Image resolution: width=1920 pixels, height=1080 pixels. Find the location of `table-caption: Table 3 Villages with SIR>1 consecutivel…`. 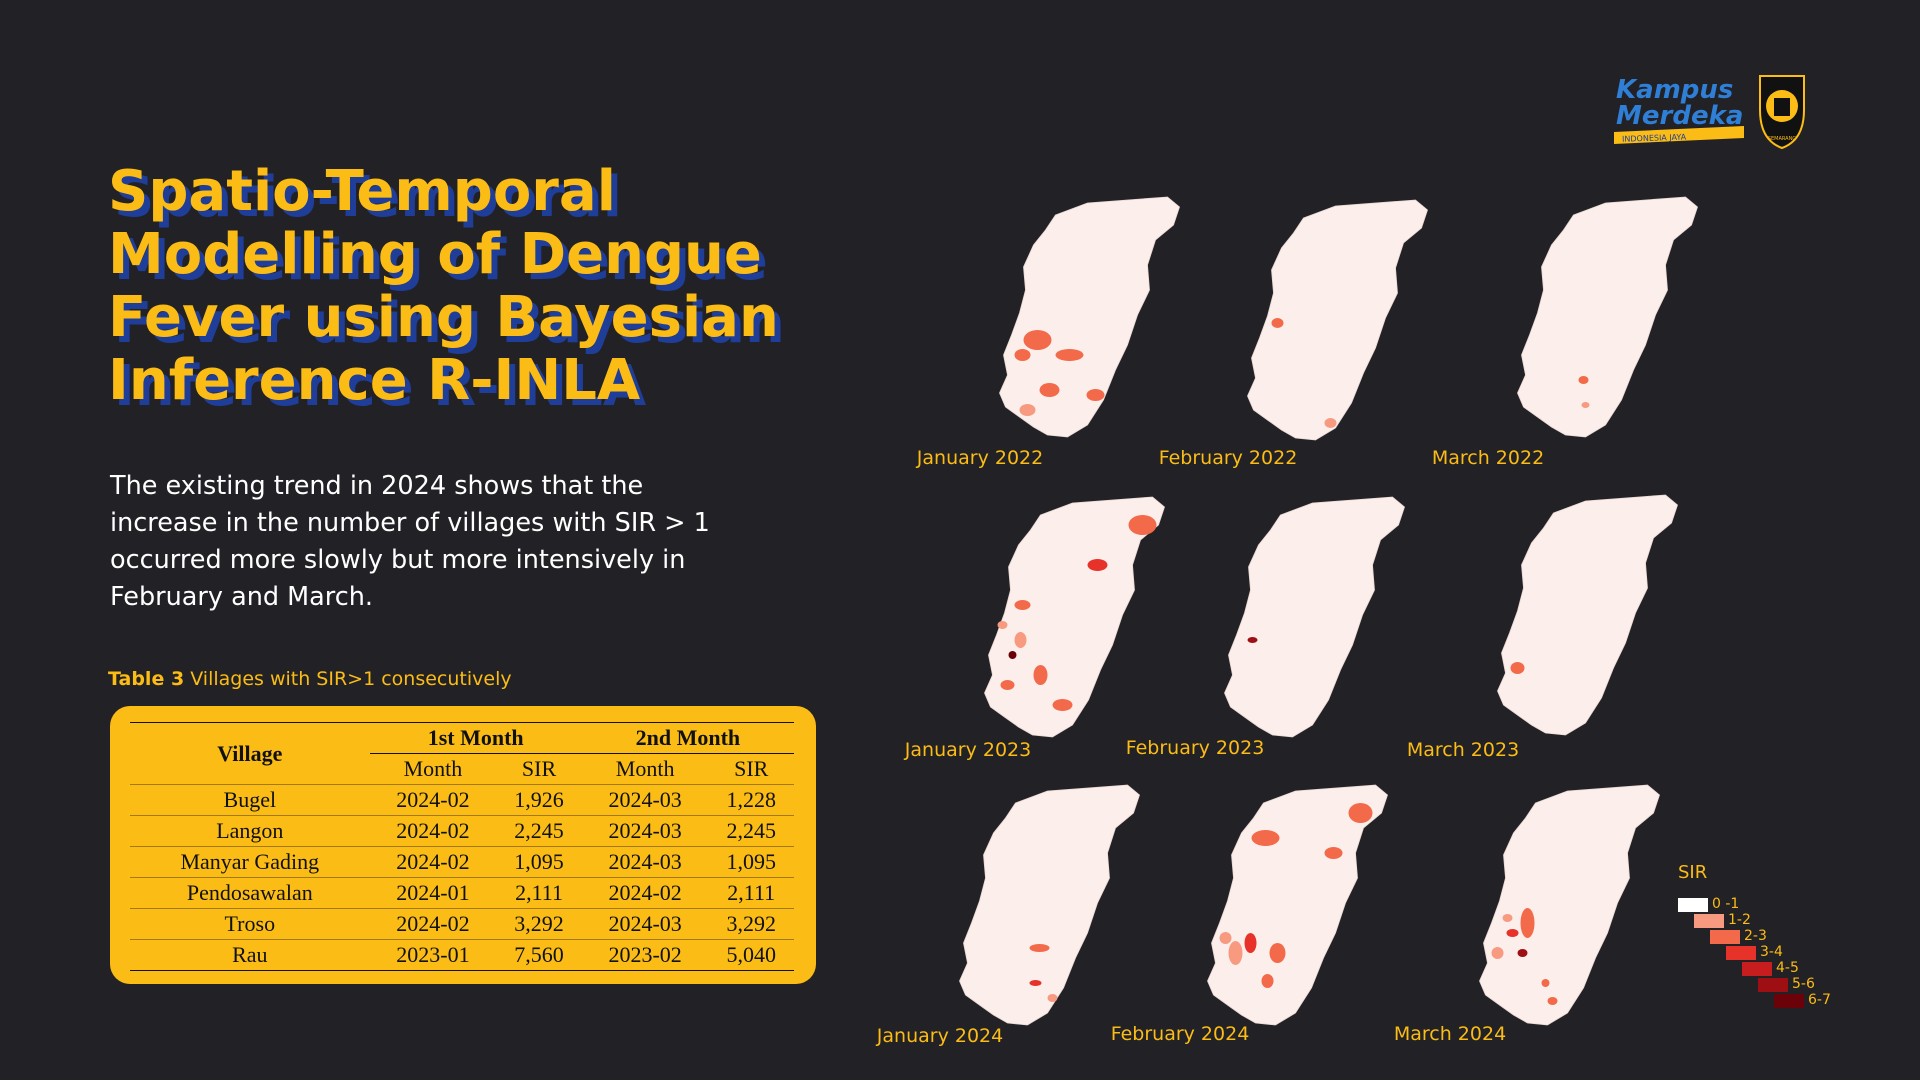

table-caption: Table 3 Villages with SIR>1 consecutivel… is located at coordinates (310, 679).